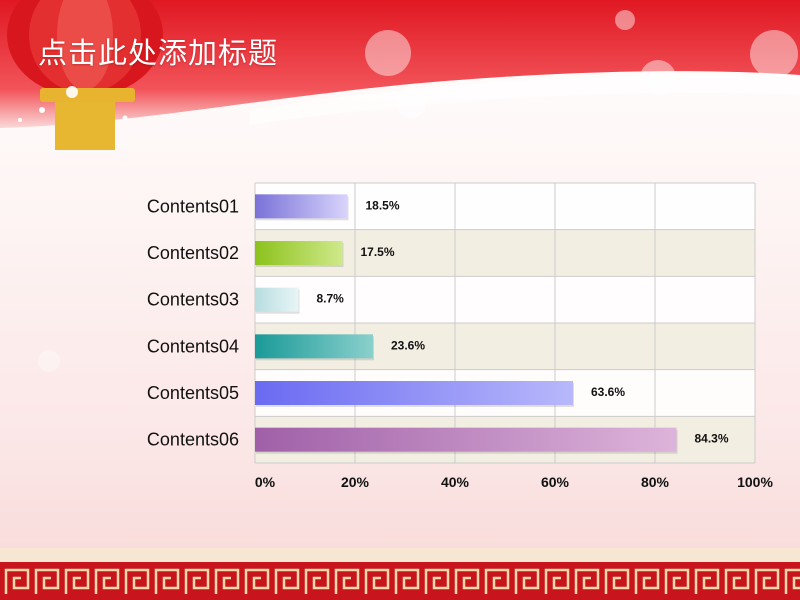  What do you see at coordinates (193, 253) in the screenshot?
I see `category-label: Contents02` at bounding box center [193, 253].